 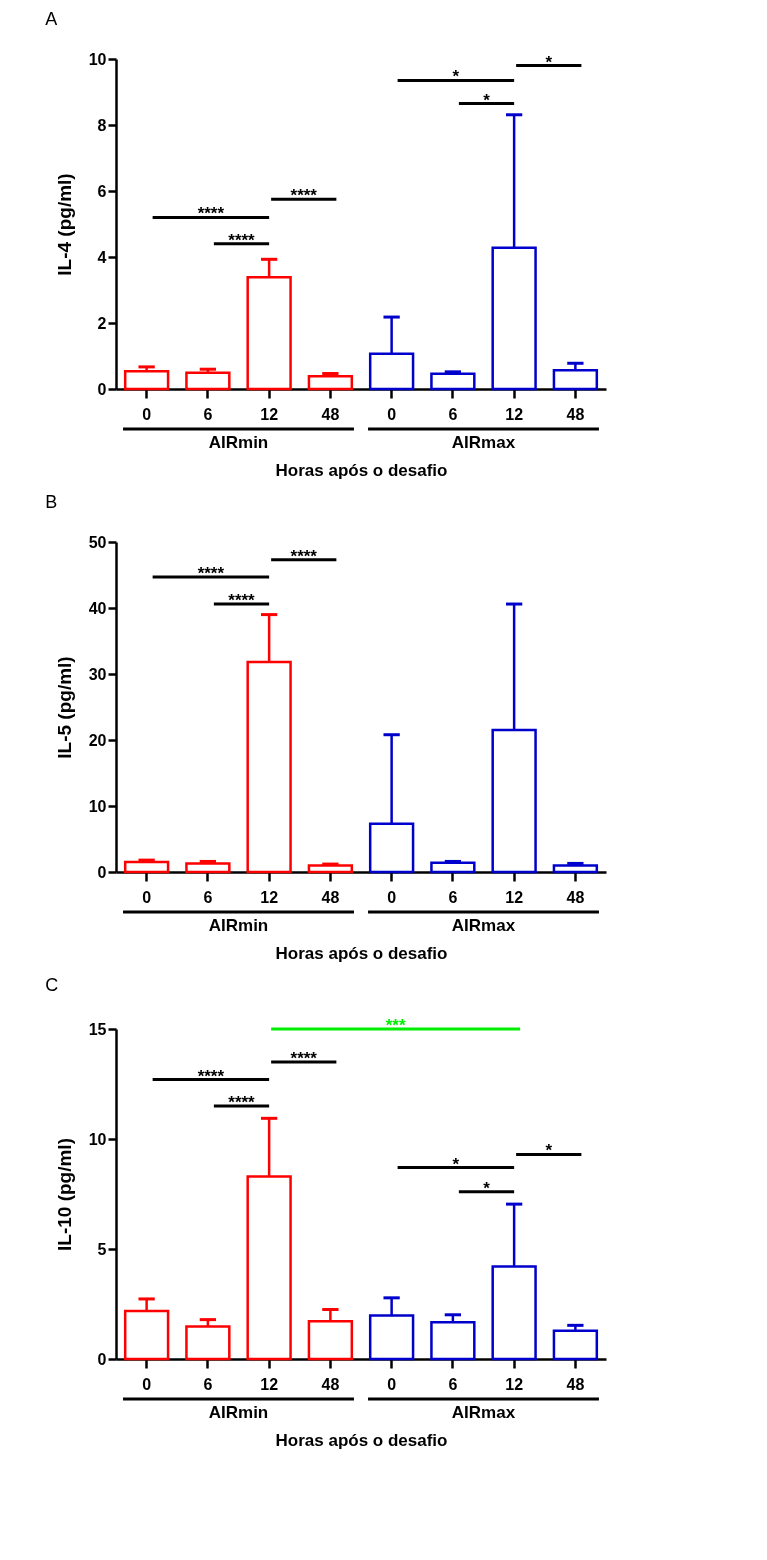 I want to click on y-tick-label: 6, so click(x=102, y=191).